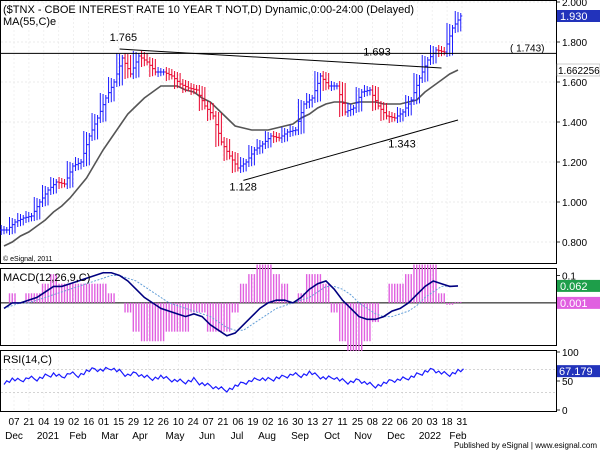  What do you see at coordinates (377, 52) in the screenshot?
I see `key-point-label: 1.693` at bounding box center [377, 52].